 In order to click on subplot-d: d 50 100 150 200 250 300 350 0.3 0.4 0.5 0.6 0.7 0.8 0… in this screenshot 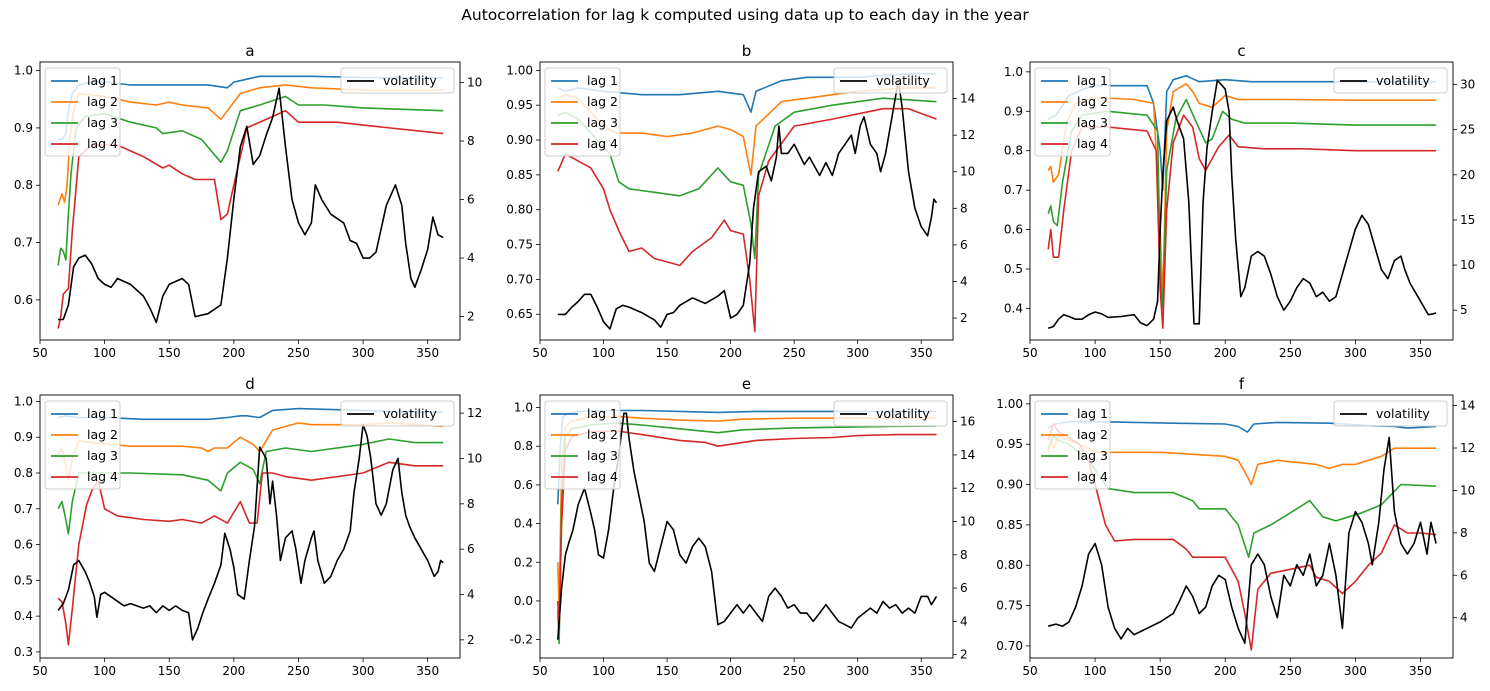, I will do `click(248, 526)`.